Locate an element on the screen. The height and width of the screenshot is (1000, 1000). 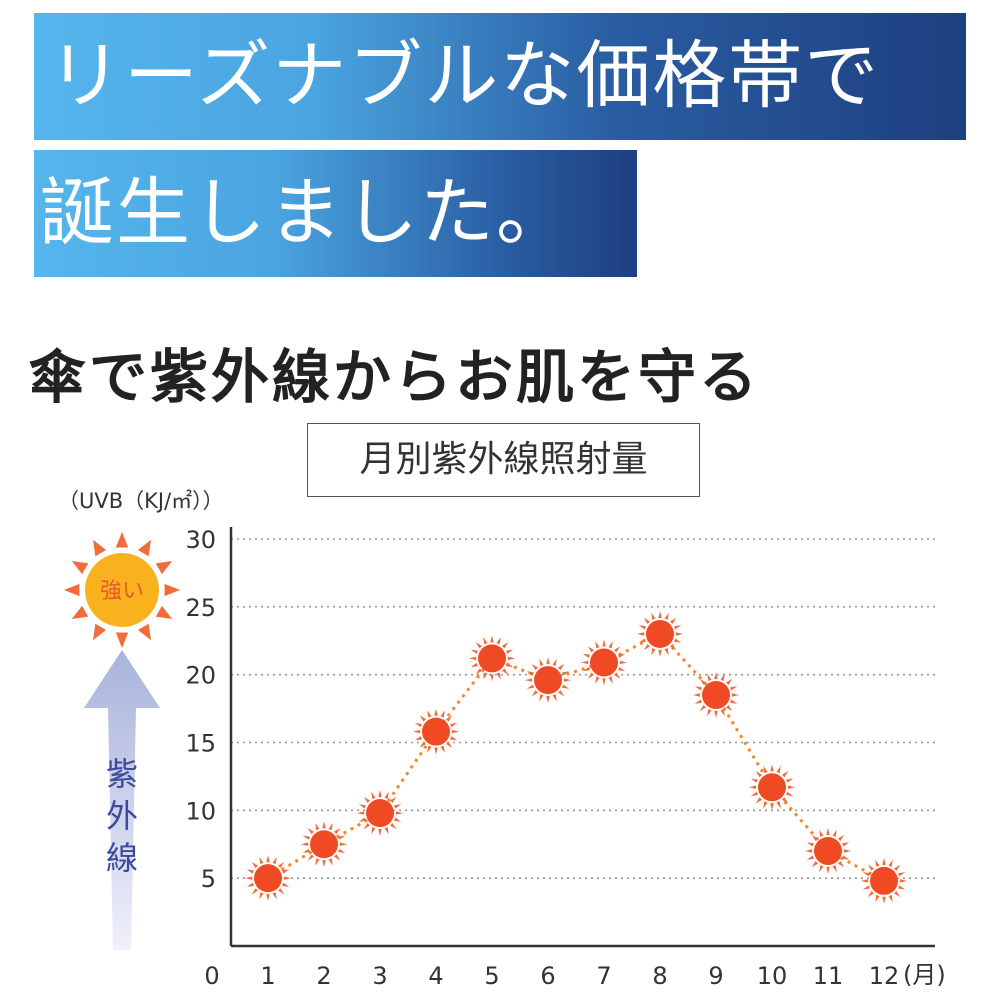
sun-rays is located at coordinates (122, 590).